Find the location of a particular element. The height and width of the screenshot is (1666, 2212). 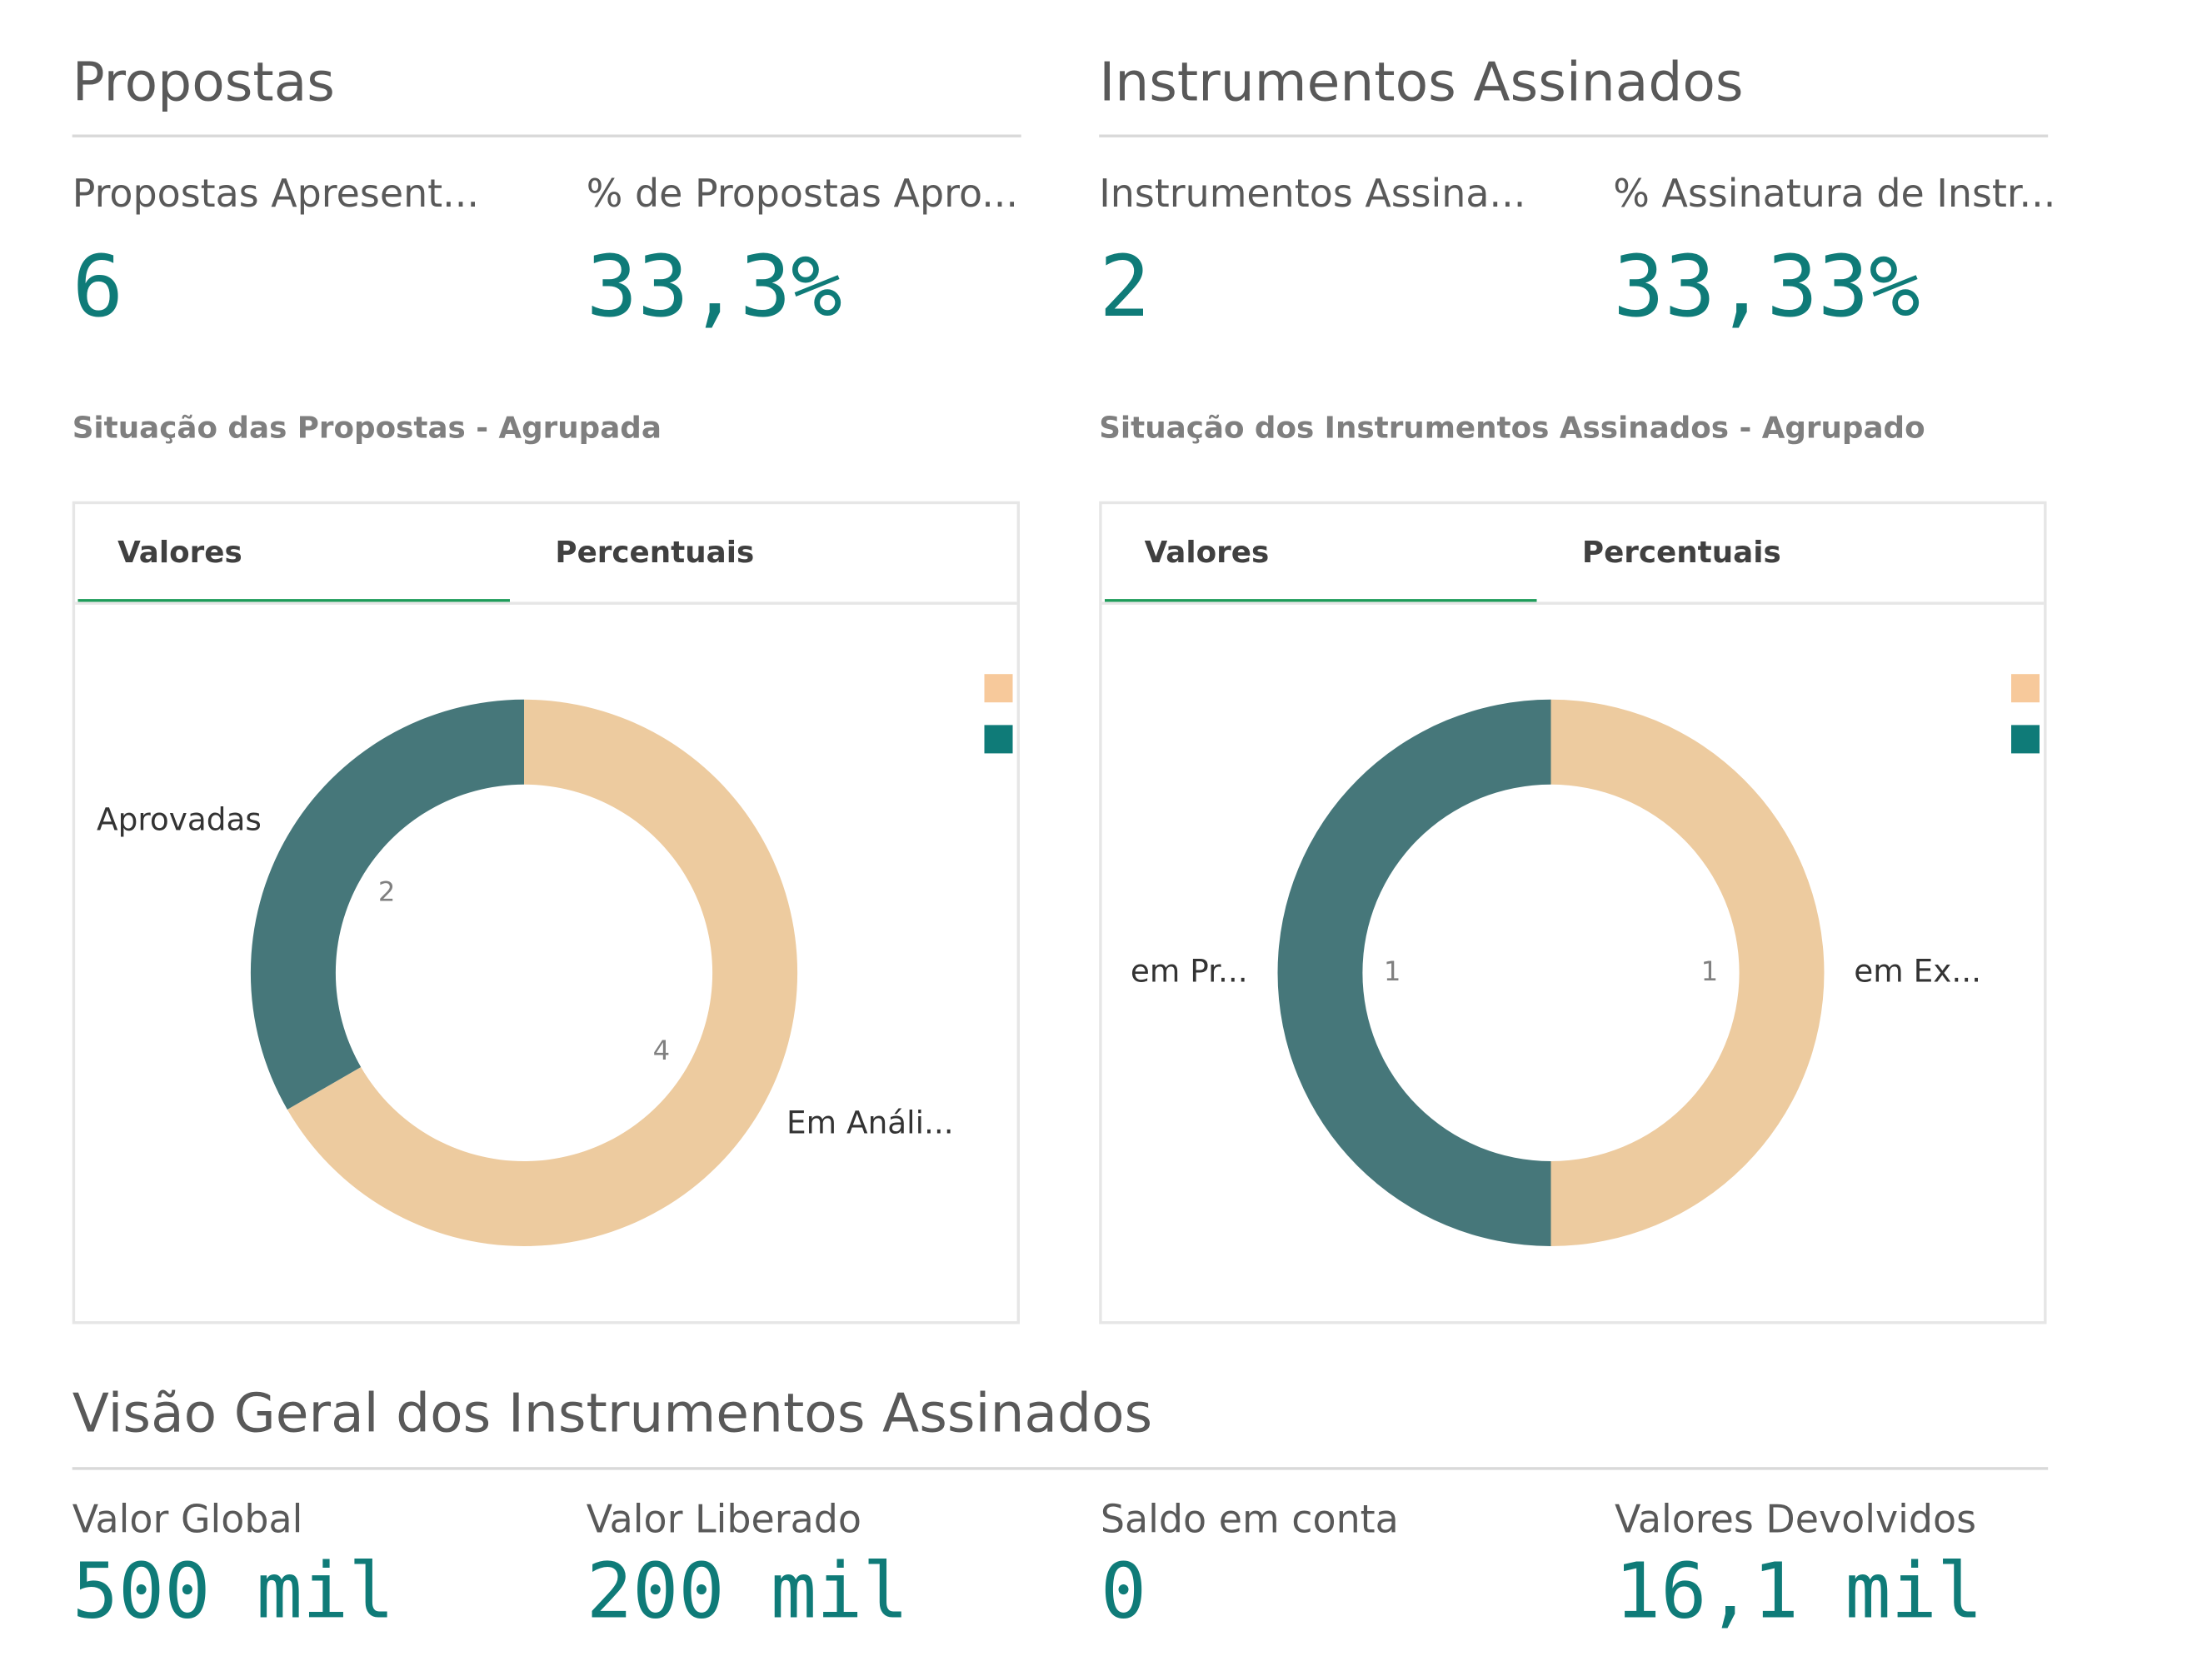

section-title: Visão Geral dos Instrumentos Assinados is located at coordinates (612, 1413).